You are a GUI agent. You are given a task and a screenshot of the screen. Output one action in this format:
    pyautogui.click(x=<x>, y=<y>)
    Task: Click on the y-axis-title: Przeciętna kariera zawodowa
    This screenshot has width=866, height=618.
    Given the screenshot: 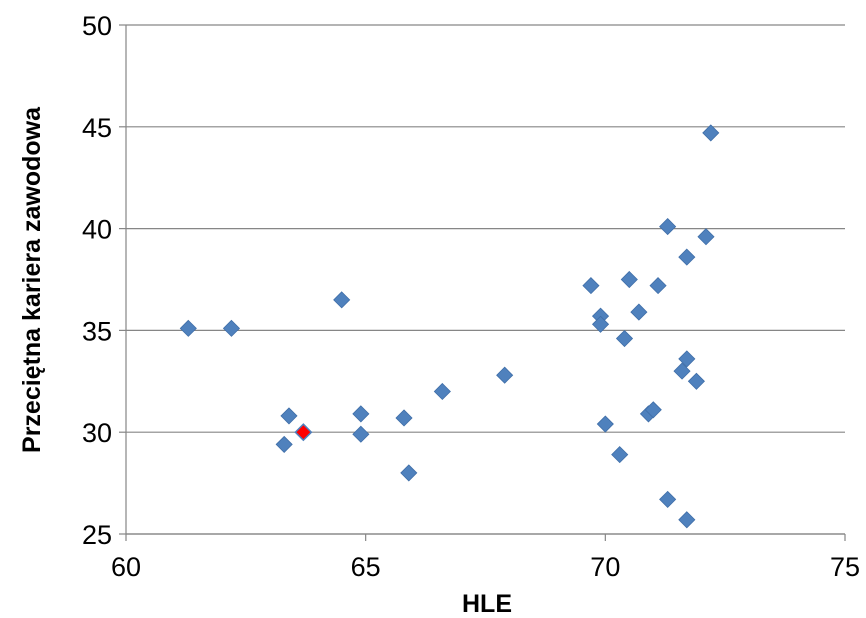 What is the action you would take?
    pyautogui.click(x=32, y=279)
    